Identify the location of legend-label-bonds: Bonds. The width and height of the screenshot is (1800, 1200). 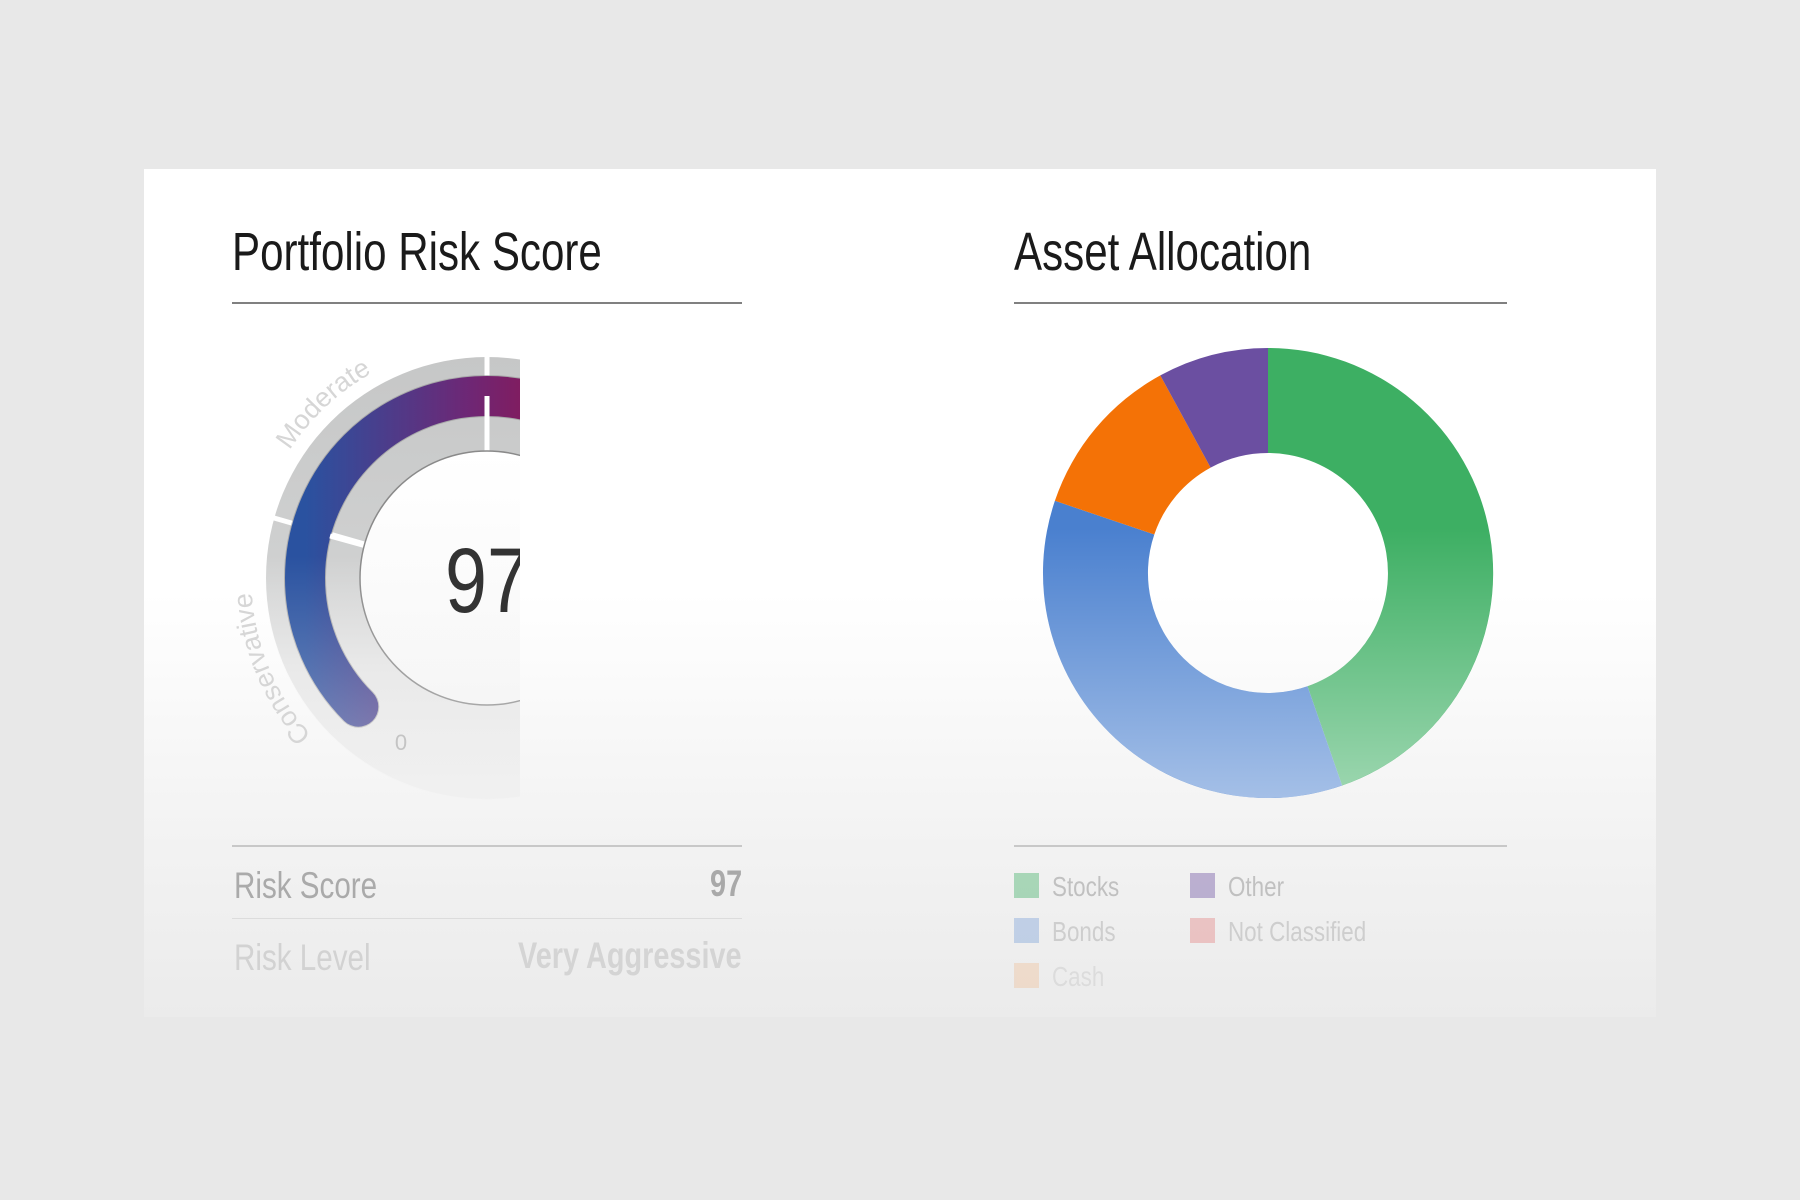
(1084, 931).